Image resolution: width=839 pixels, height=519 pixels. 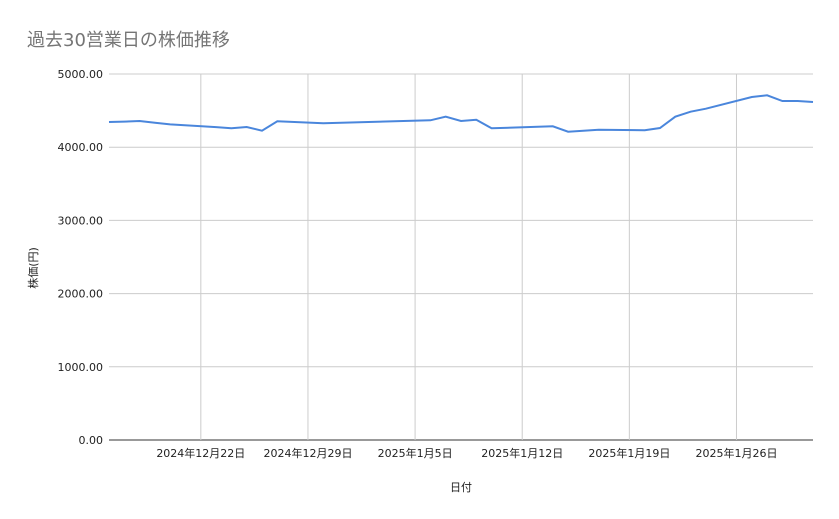 I want to click on y-axis-label: 株価(円), so click(x=33, y=268).